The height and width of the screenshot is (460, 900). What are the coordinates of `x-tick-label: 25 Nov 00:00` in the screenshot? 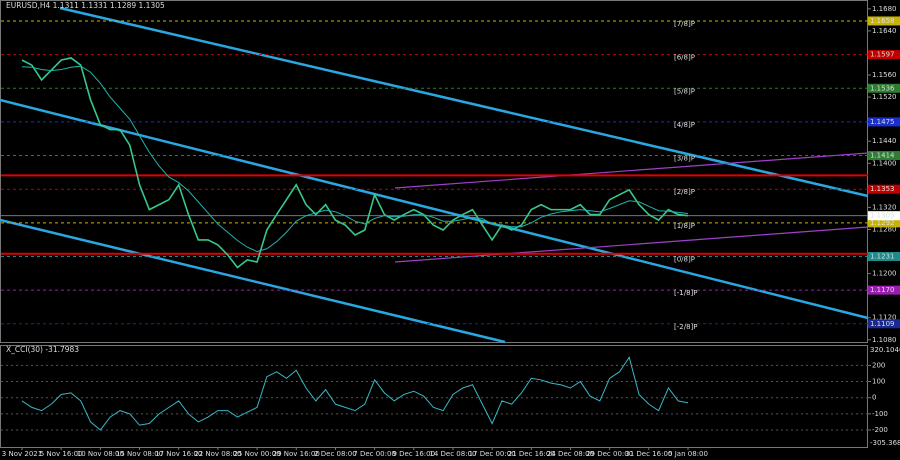 It's located at (256, 454).